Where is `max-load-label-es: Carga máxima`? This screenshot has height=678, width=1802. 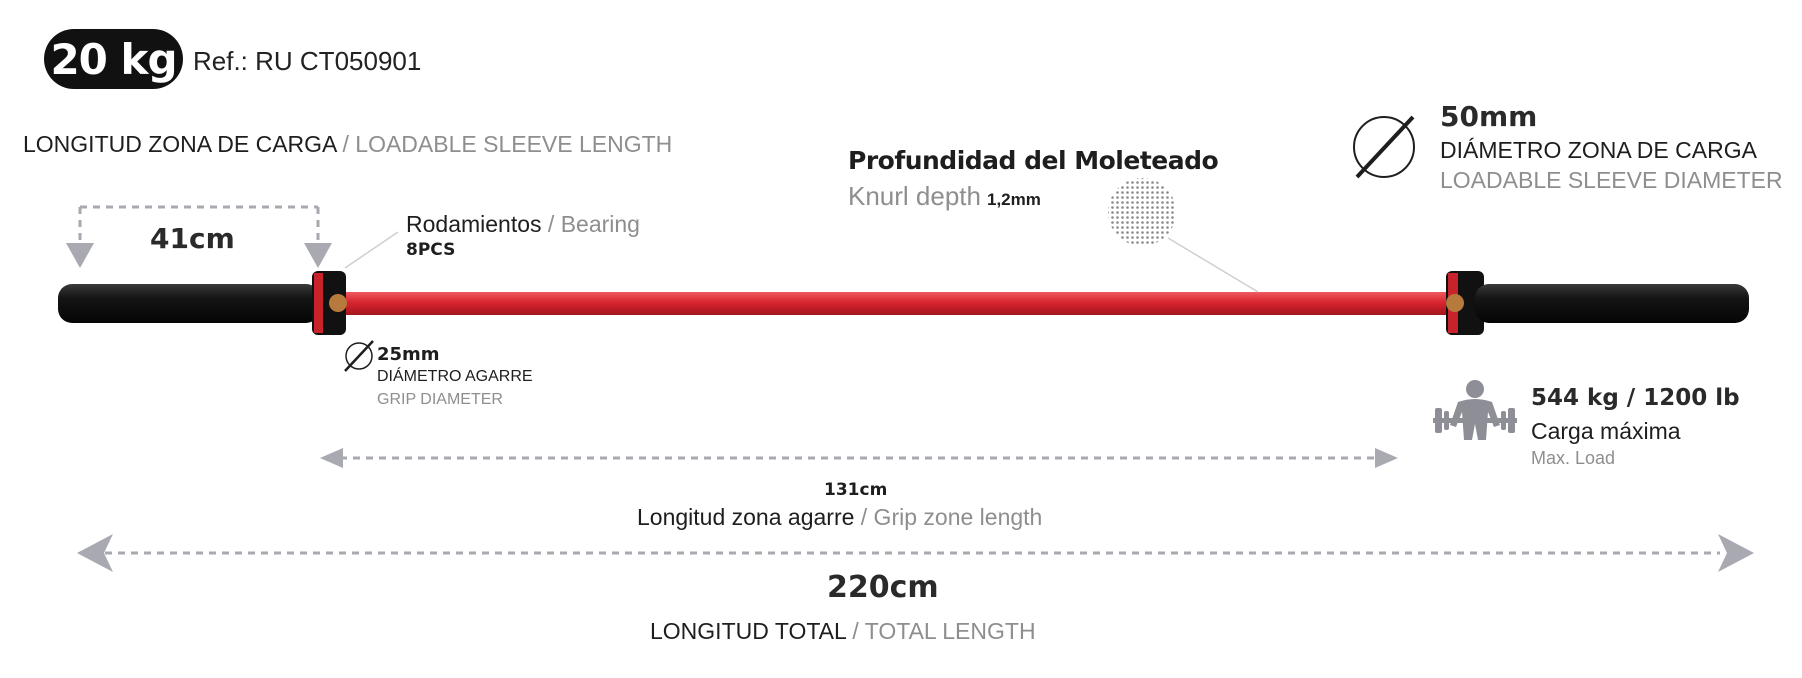 max-load-label-es: Carga máxima is located at coordinates (1606, 431).